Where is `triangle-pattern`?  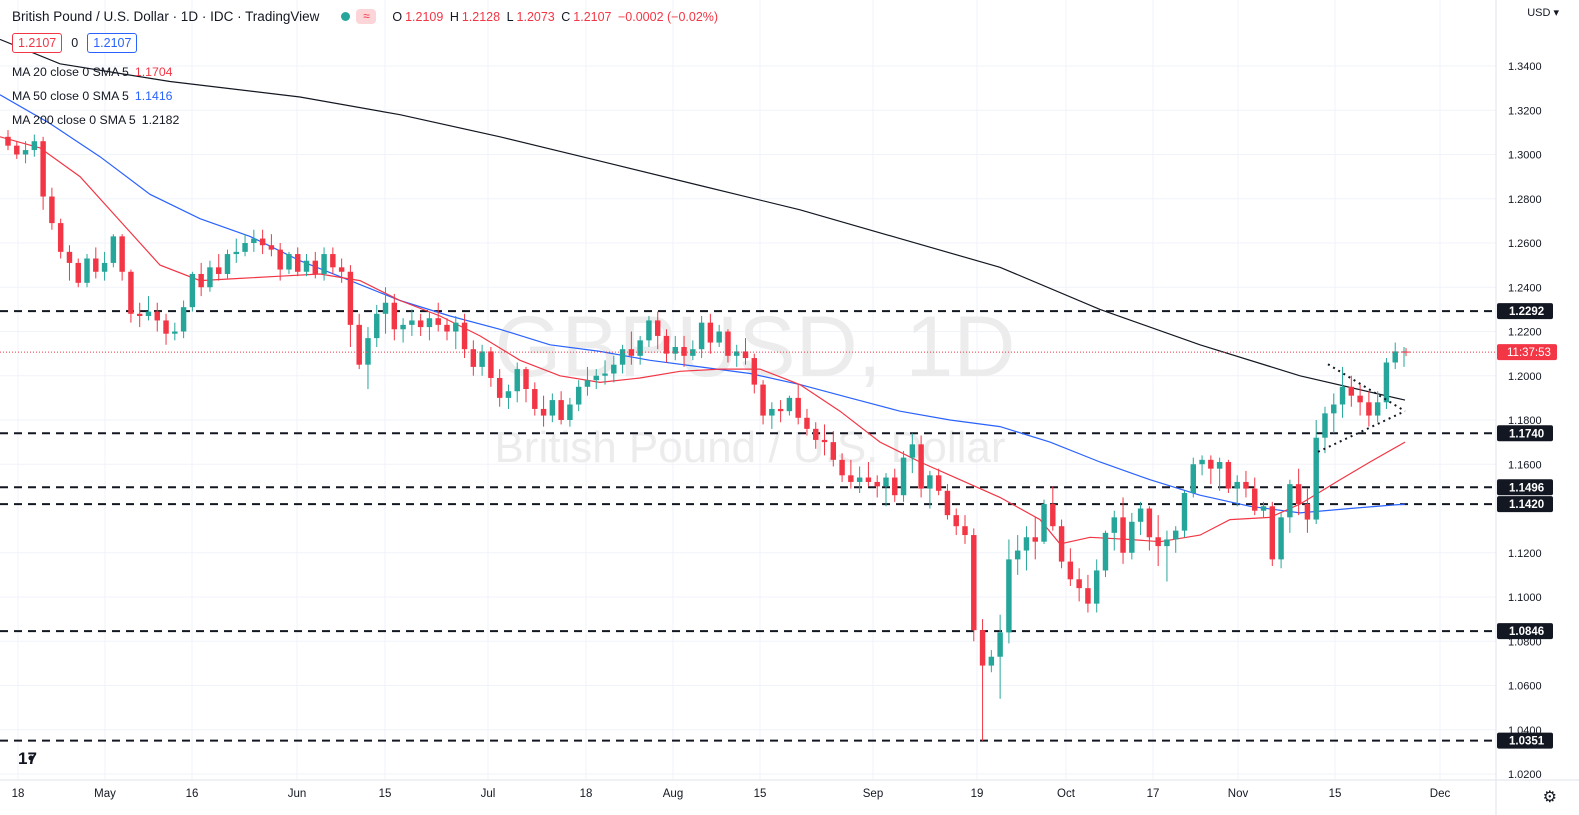 triangle-pattern is located at coordinates (1361, 408).